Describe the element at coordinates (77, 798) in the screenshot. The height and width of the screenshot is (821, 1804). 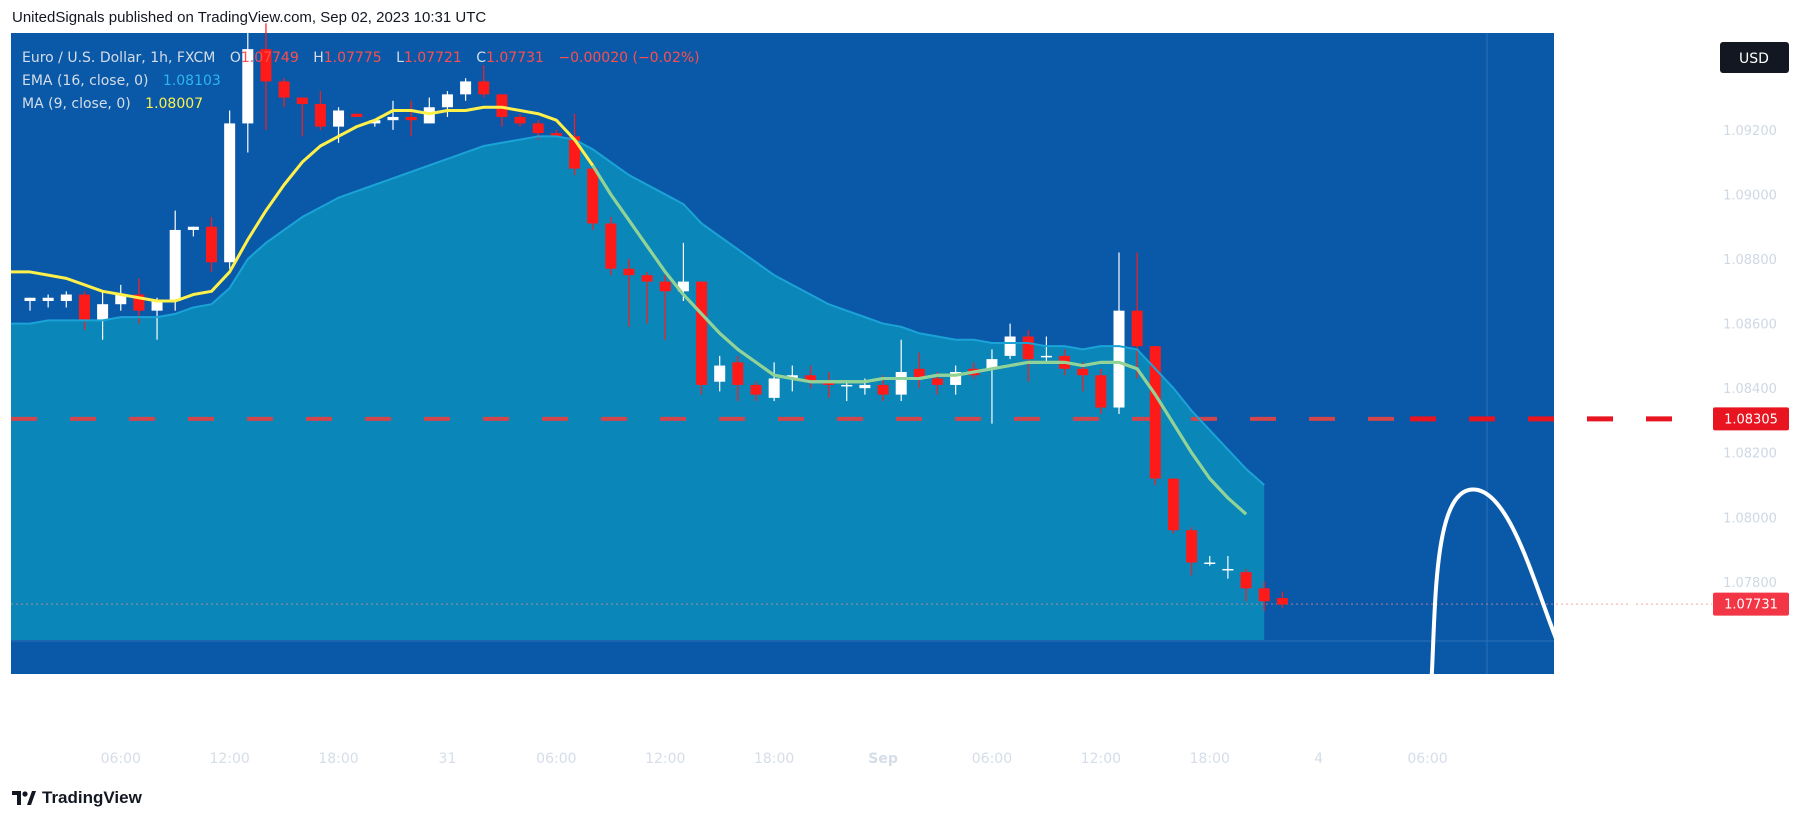
I see `tradingview-logo: TradingView` at that location.